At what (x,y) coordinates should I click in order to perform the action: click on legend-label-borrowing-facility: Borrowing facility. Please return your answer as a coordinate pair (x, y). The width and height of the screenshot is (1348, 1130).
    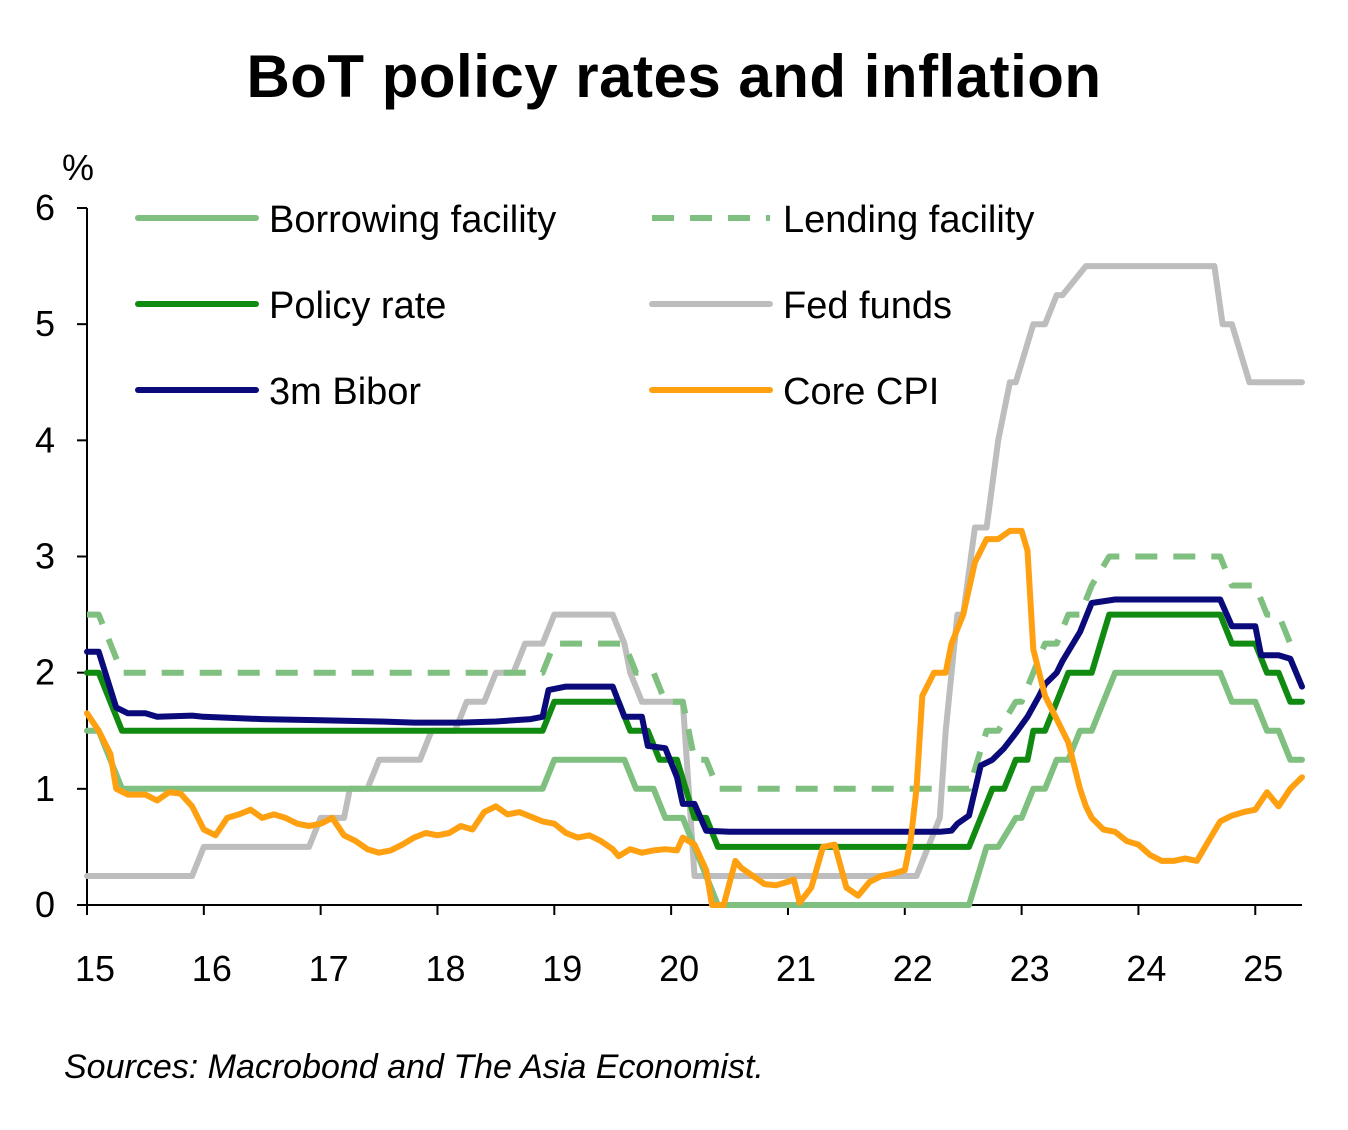
    Looking at the image, I should click on (412, 220).